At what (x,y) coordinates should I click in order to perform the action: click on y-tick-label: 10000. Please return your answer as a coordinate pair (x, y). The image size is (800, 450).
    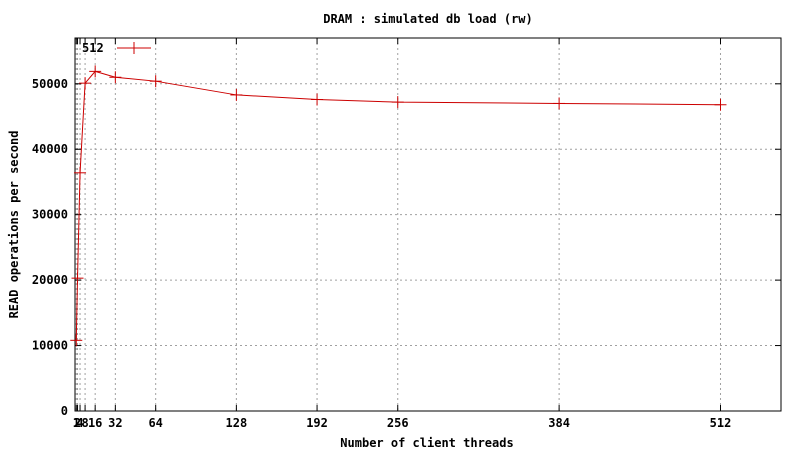
    Looking at the image, I should click on (50, 346).